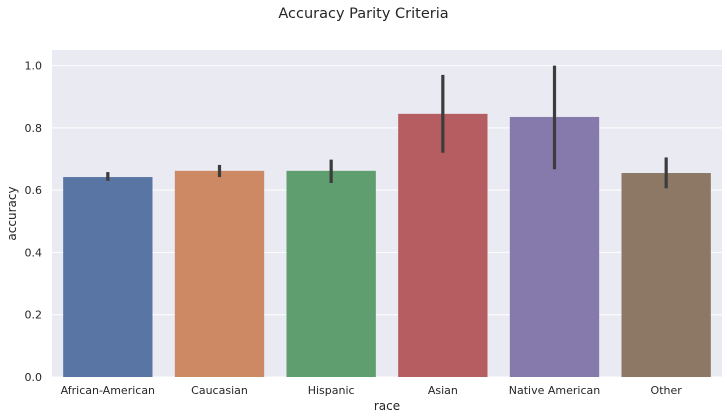 This screenshot has width=727, height=420. Describe the element at coordinates (331, 390) in the screenshot. I see `x-tick-label: Hispanic` at that location.